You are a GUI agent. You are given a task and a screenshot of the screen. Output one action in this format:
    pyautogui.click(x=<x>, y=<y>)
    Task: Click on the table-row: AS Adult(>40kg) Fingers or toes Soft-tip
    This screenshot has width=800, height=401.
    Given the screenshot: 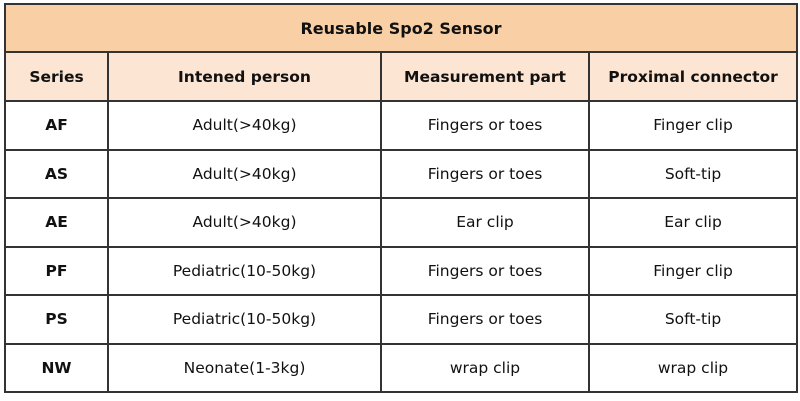 What is the action you would take?
    pyautogui.click(x=401, y=173)
    